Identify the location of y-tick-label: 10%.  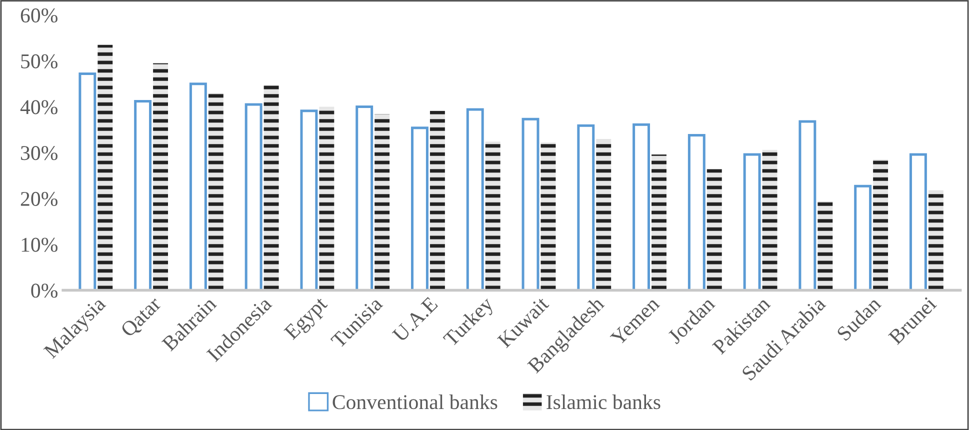
(40, 245).